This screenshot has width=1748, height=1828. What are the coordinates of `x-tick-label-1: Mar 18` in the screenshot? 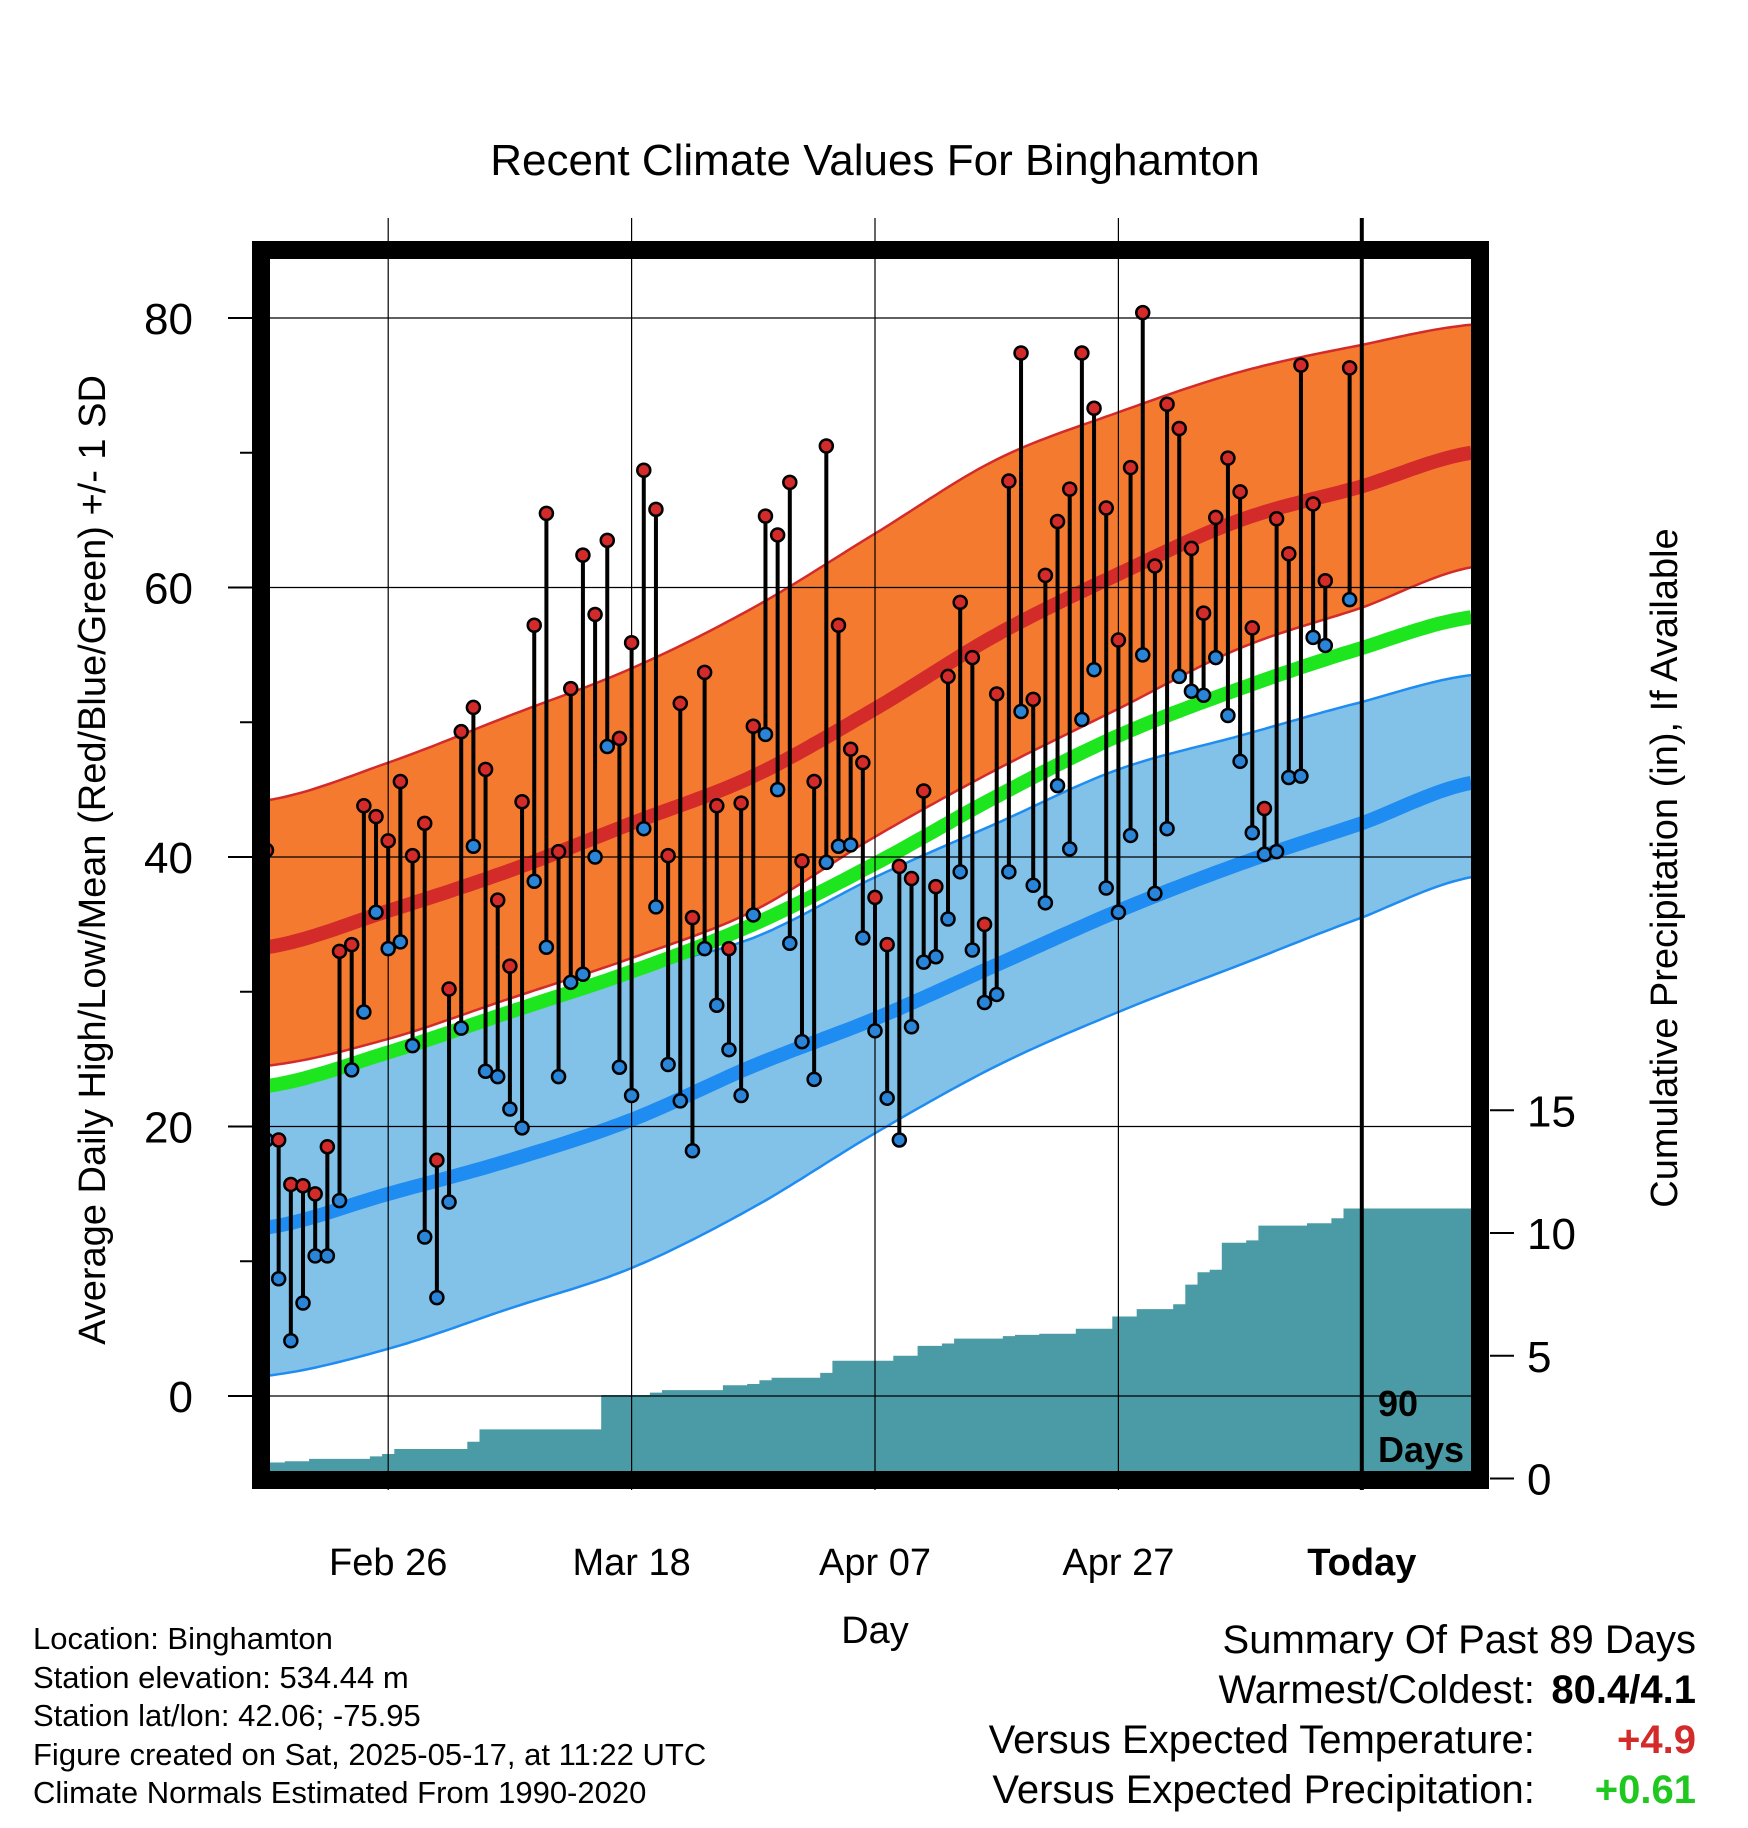 It's located at (631, 1563).